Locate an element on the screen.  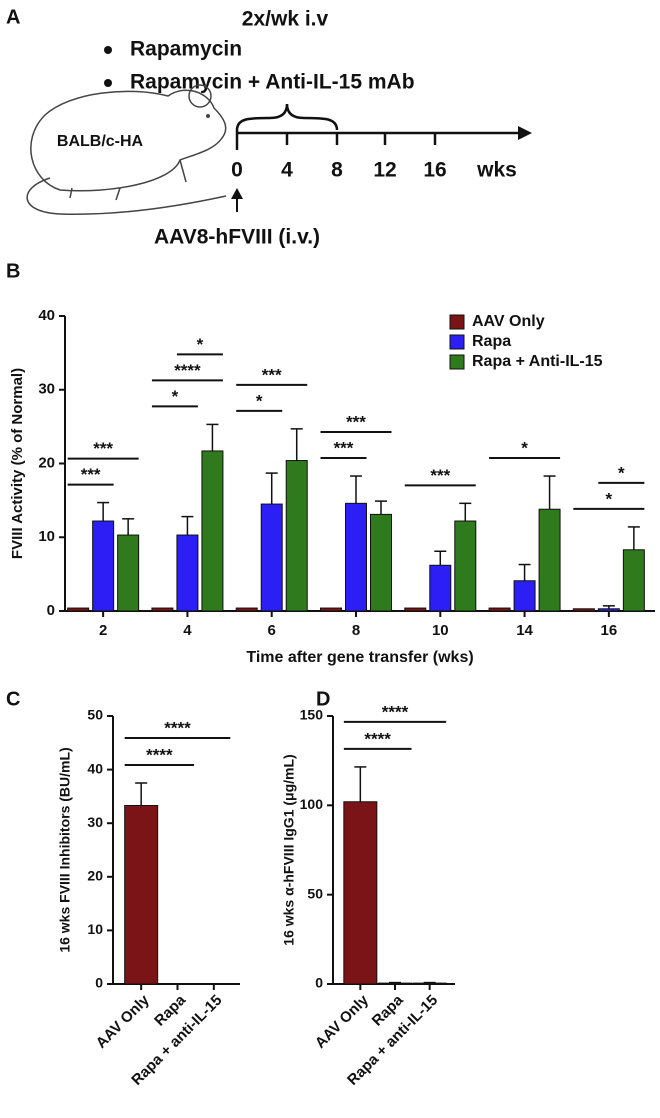
panel-label: C is located at coordinates (13, 699).